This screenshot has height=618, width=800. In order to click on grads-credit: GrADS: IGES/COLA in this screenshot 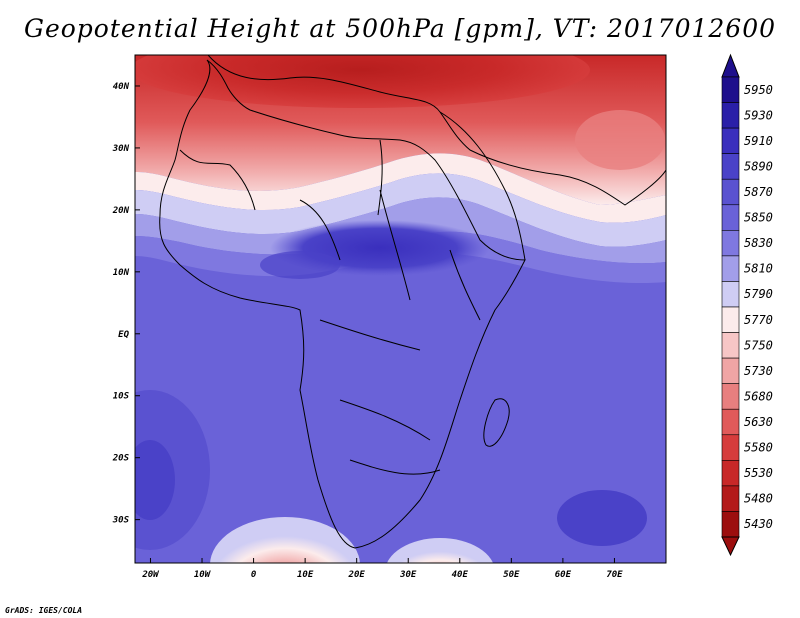, I will do `click(44, 610)`.